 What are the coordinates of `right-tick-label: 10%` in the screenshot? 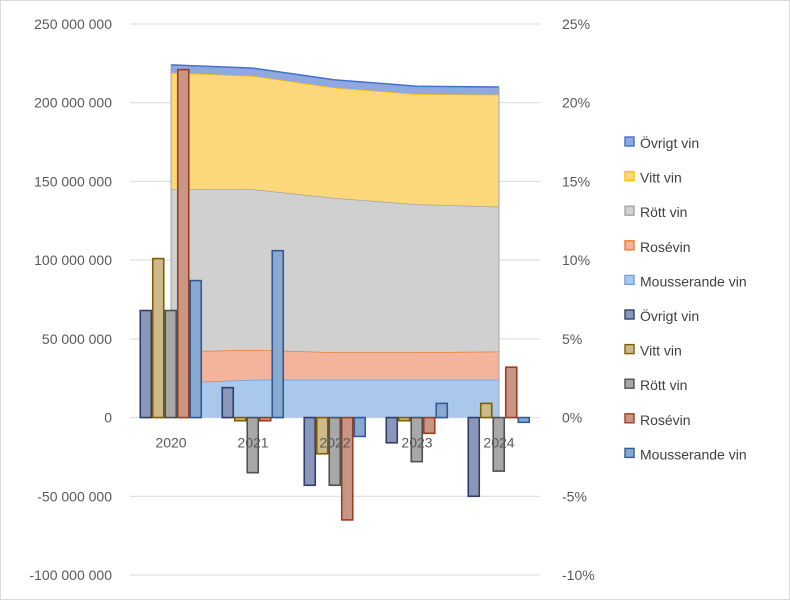 It's located at (576, 260).